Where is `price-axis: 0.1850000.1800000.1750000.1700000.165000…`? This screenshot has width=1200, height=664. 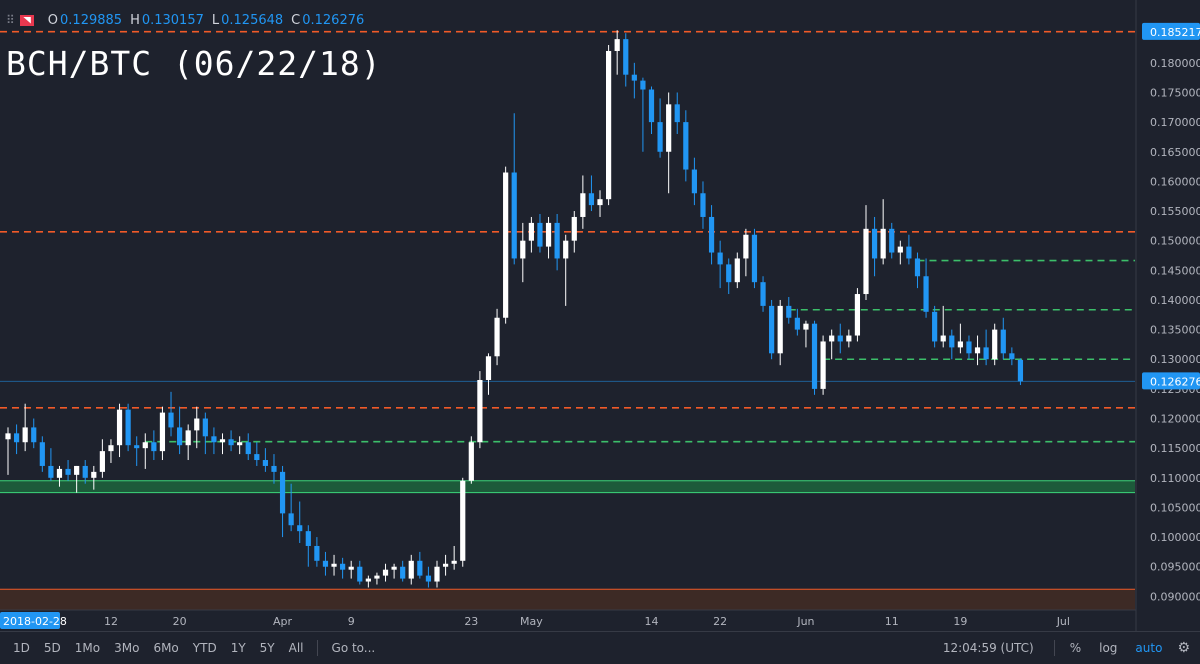 price-axis: 0.1850000.1800000.1750000.1700000.165000… is located at coordinates (1167, 315).